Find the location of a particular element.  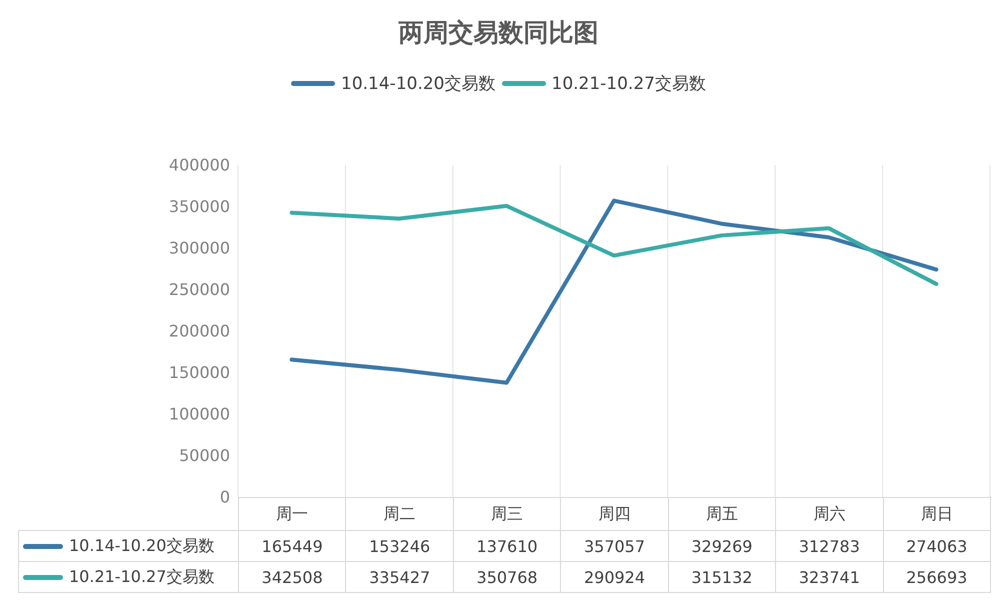

line-series is located at coordinates (614, 245).